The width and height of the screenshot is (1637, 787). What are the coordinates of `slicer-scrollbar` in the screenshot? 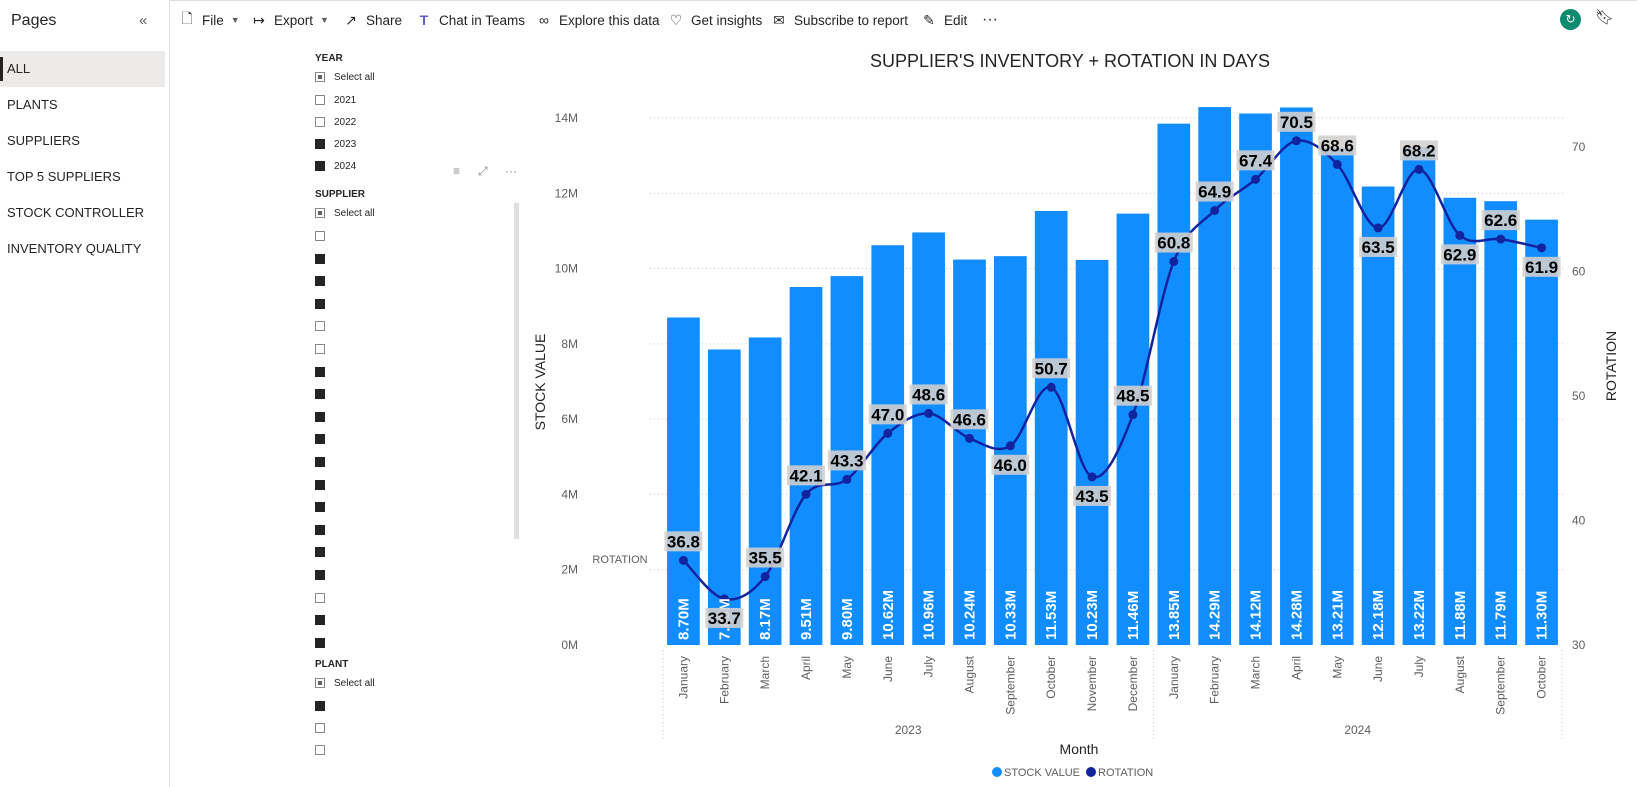 It's located at (516, 371).